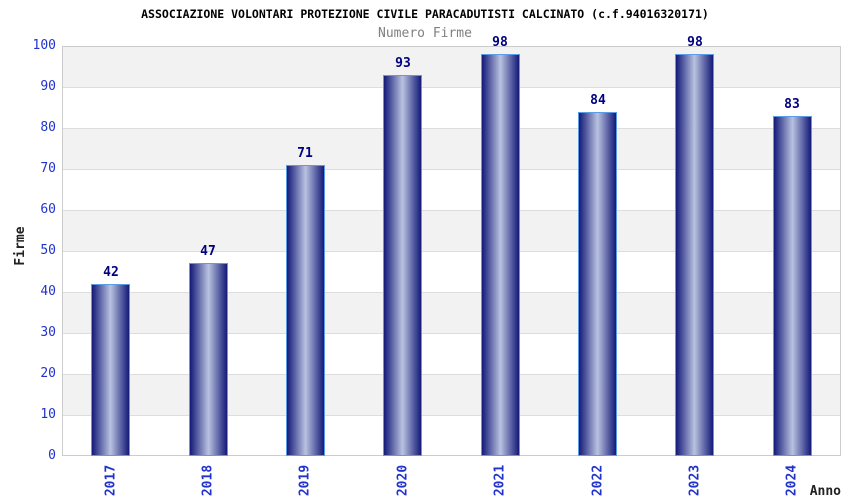  What do you see at coordinates (825, 491) in the screenshot?
I see `x-axis-title: Anno` at bounding box center [825, 491].